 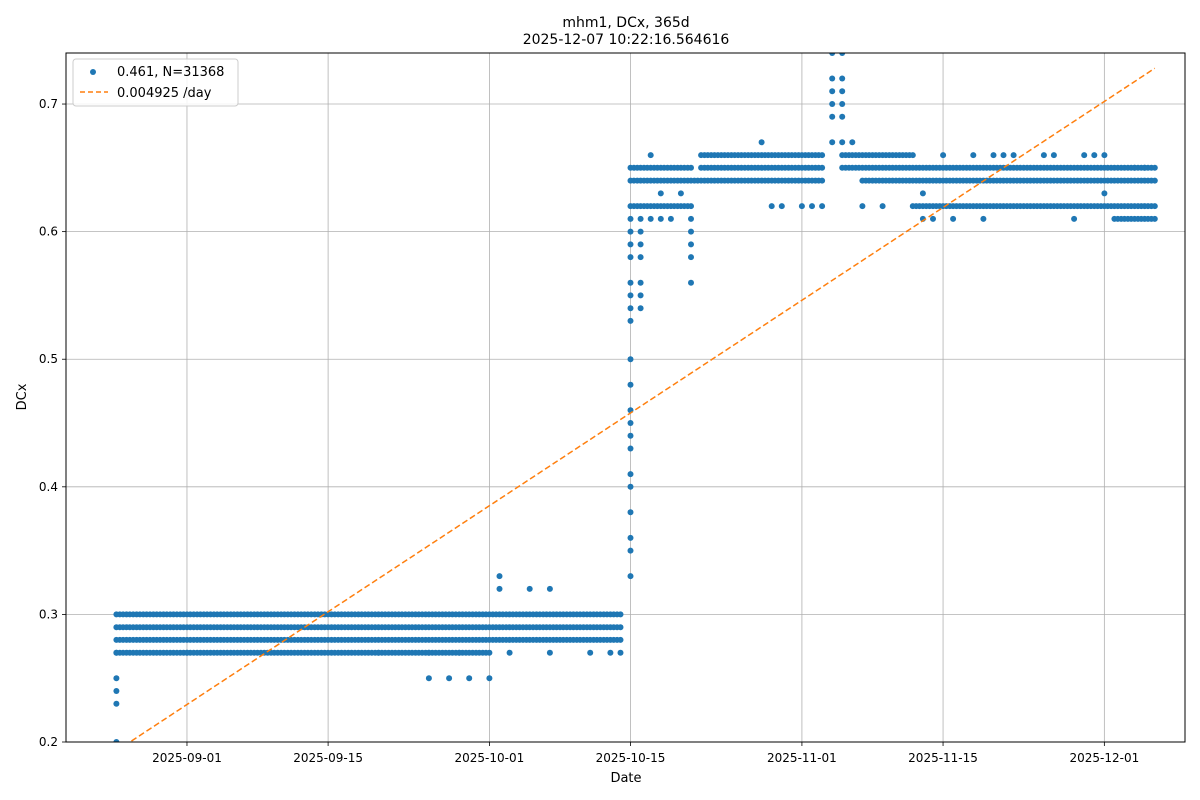 What do you see at coordinates (48, 104) in the screenshot?
I see `y-tick-label: 0.7` at bounding box center [48, 104].